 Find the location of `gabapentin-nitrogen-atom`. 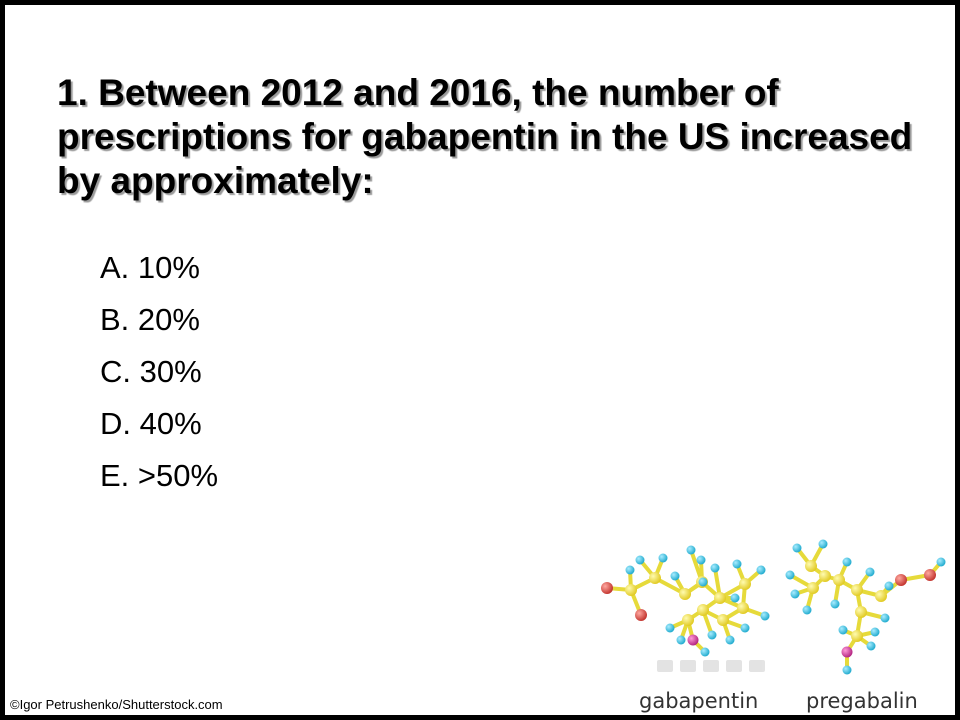

gabapentin-nitrogen-atom is located at coordinates (693, 640).